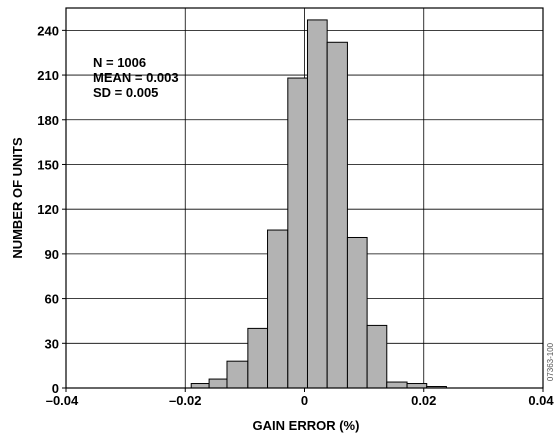  Describe the element at coordinates (48, 75) in the screenshot. I see `y-tick-label: 210` at that location.